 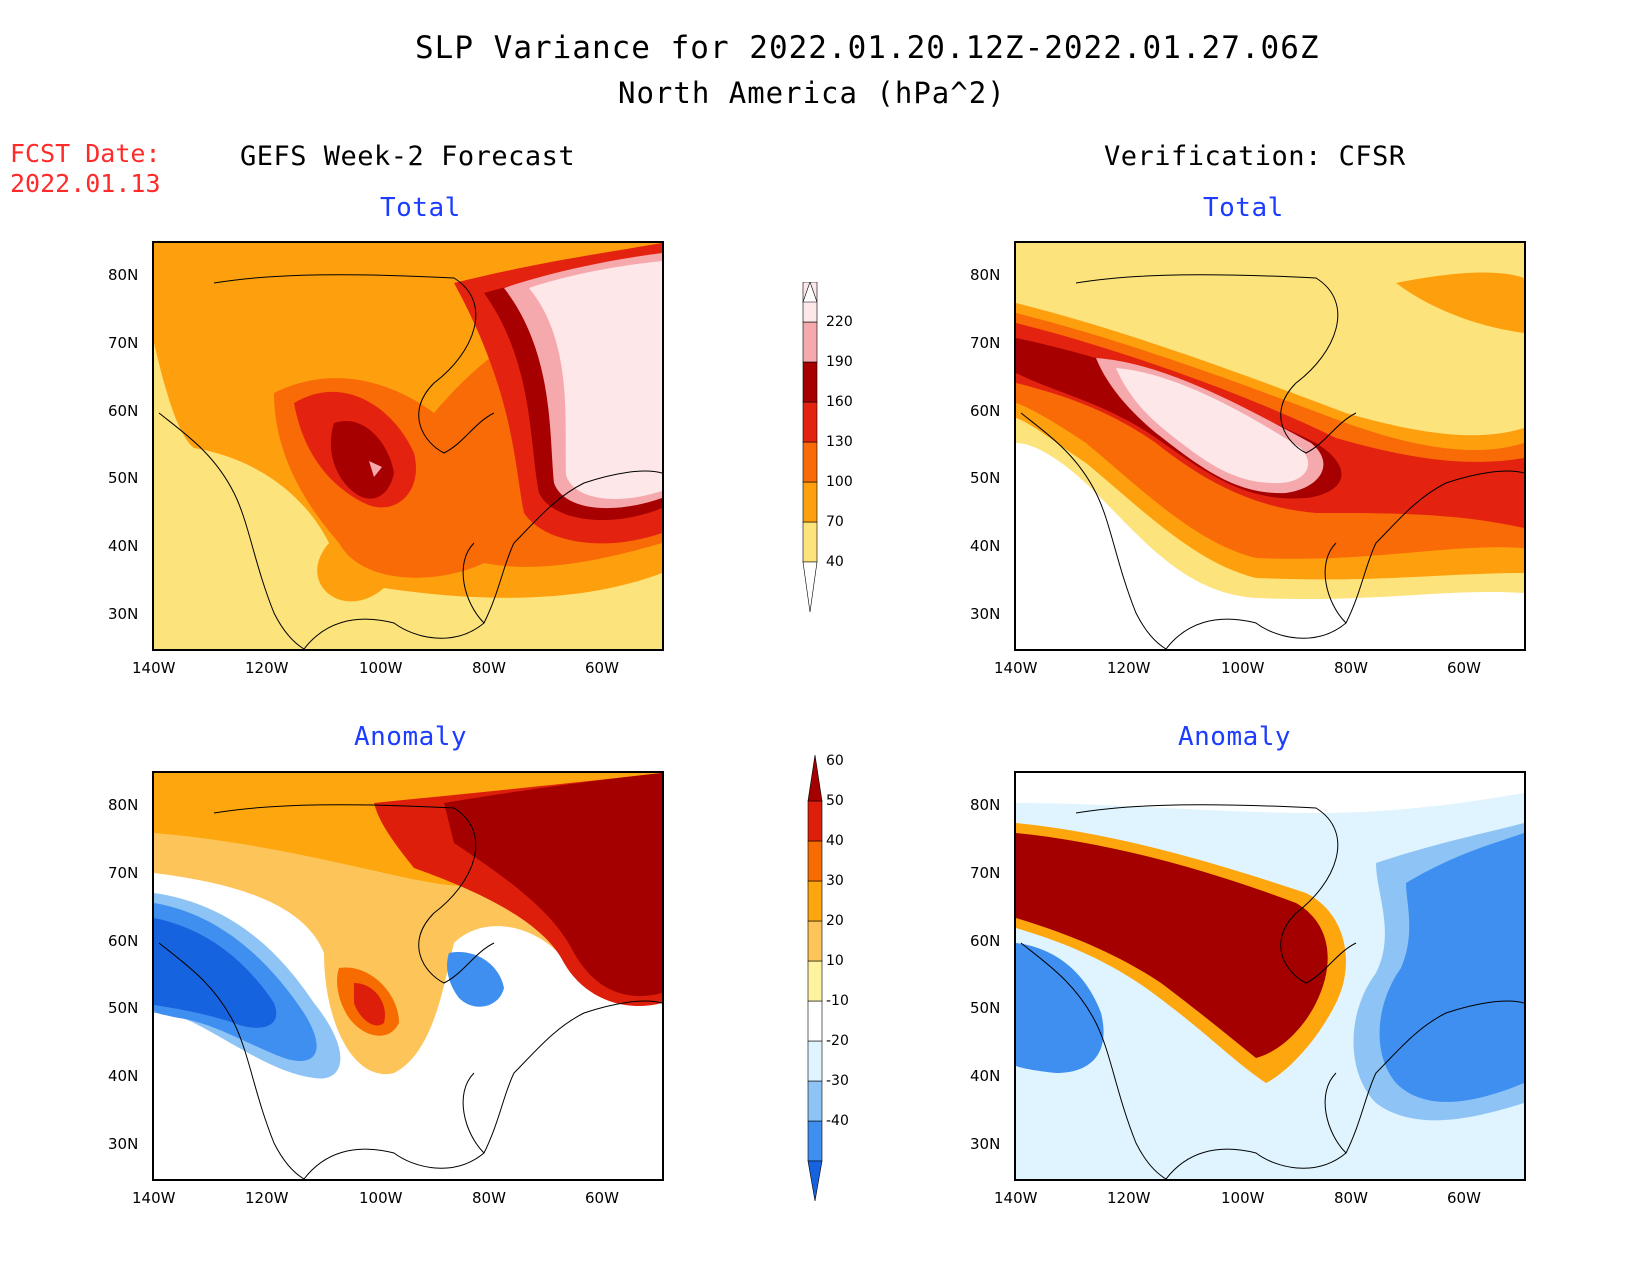 What do you see at coordinates (839, 402) in the screenshot?
I see `total-colorbar-label: 160` at bounding box center [839, 402].